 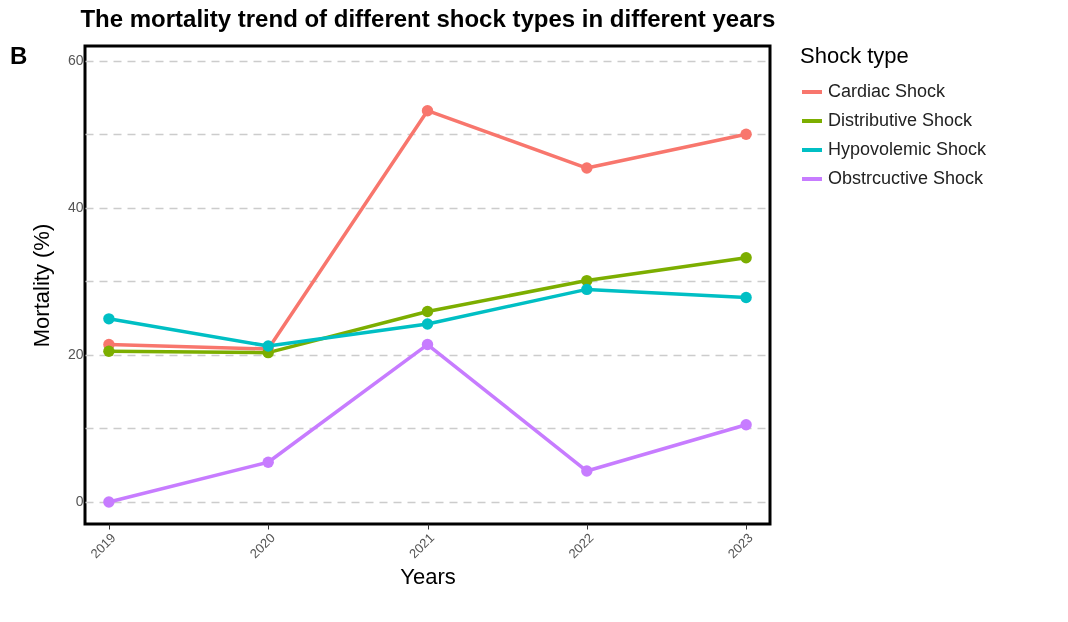 What do you see at coordinates (428, 577) in the screenshot?
I see `x-axis-title: Years` at bounding box center [428, 577].